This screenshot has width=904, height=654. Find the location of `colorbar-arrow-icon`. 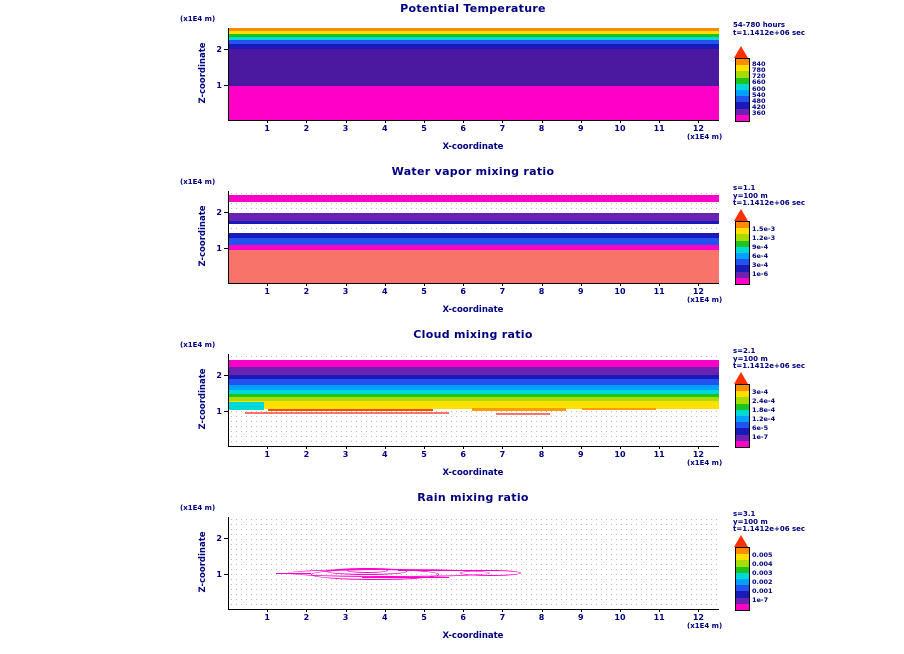

colorbar-arrow-icon is located at coordinates (741, 378).